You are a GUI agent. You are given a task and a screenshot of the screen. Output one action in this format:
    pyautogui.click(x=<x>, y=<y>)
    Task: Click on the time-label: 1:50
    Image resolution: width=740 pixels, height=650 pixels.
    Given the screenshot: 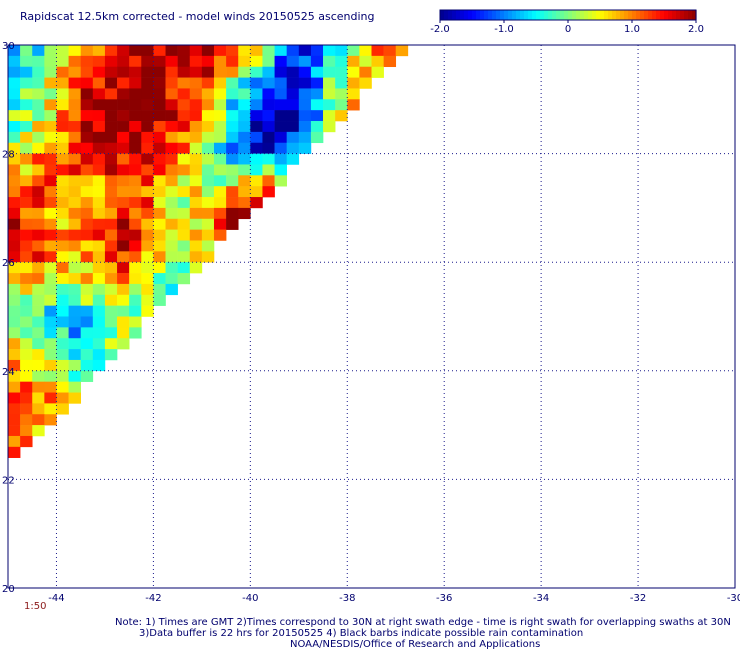 What is the action you would take?
    pyautogui.click(x=35, y=606)
    